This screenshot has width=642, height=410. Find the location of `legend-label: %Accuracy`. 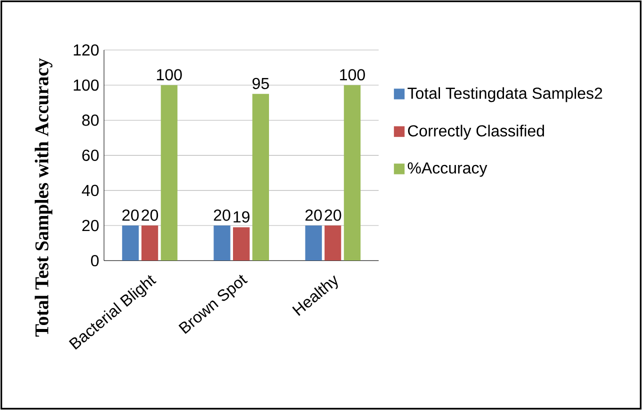

legend-label: %Accuracy is located at coordinates (448, 169).